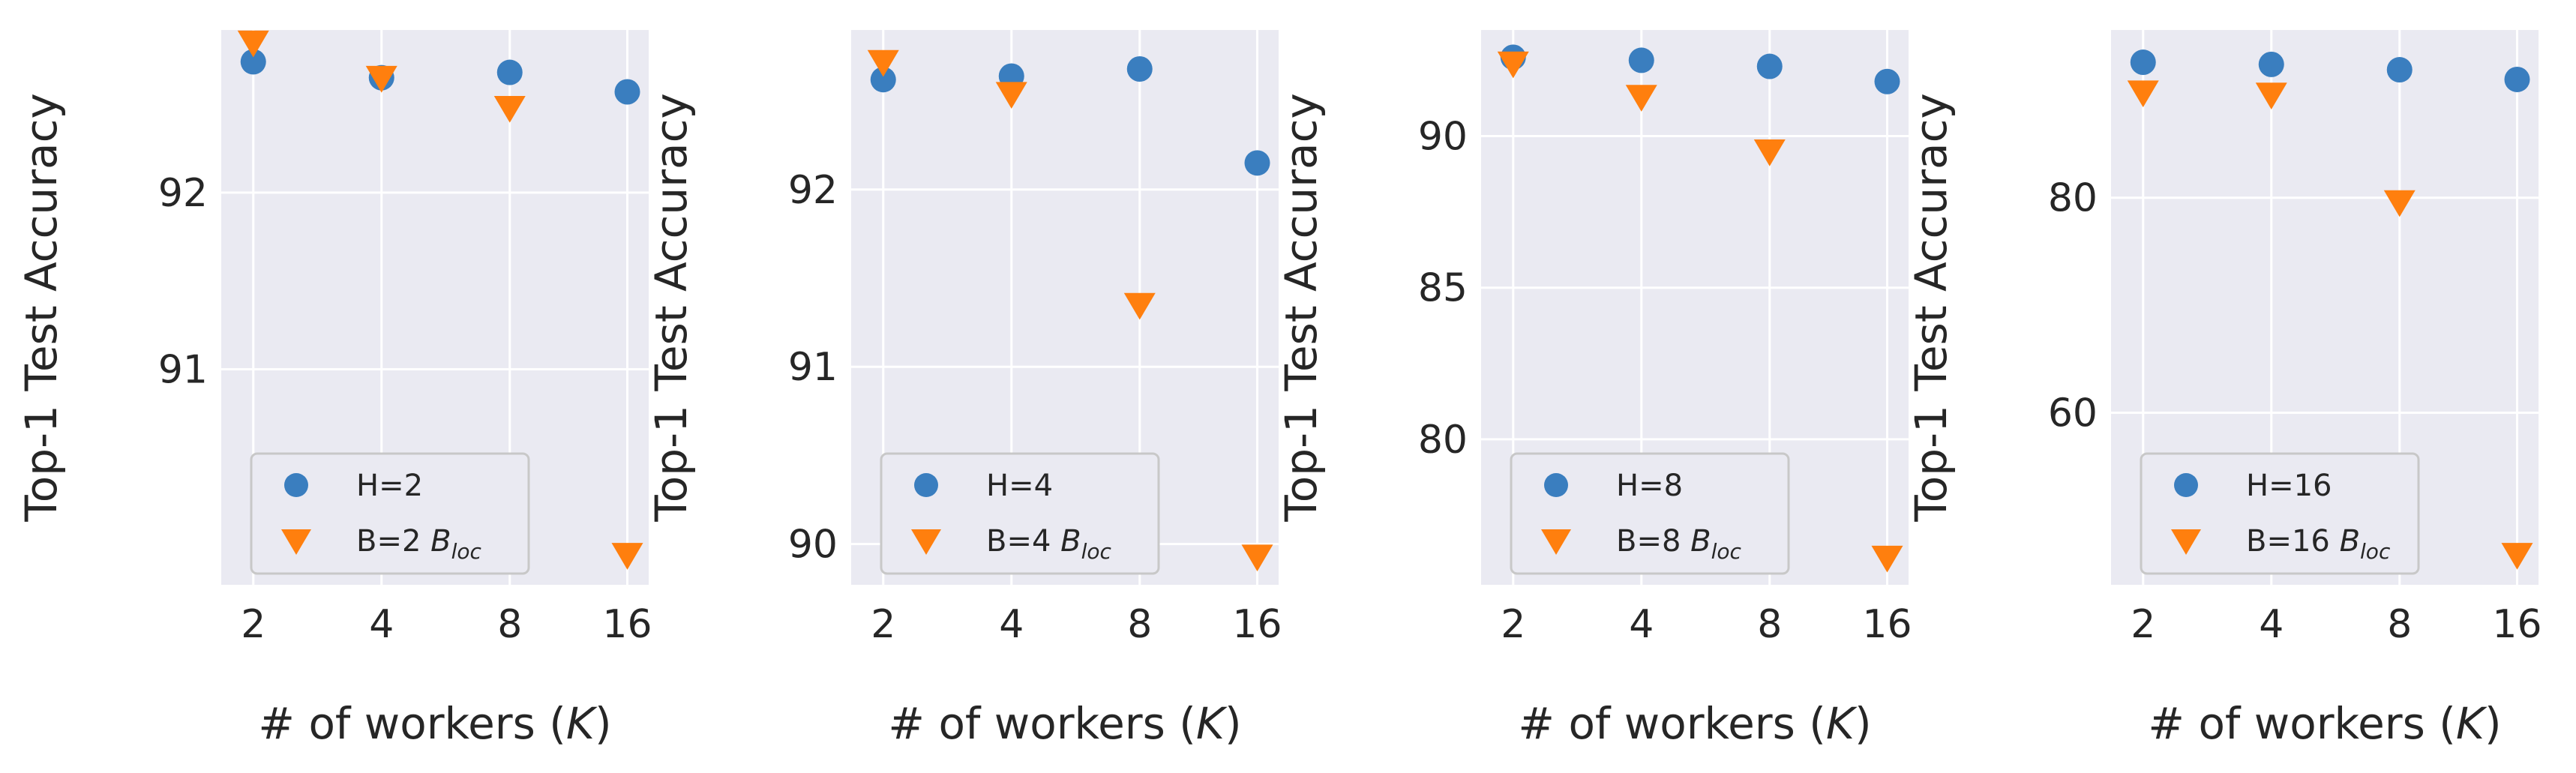 This screenshot has width=2576, height=773. Describe the element at coordinates (1049, 544) in the screenshot. I see `legend-label: B=4 Bloc` at that location.